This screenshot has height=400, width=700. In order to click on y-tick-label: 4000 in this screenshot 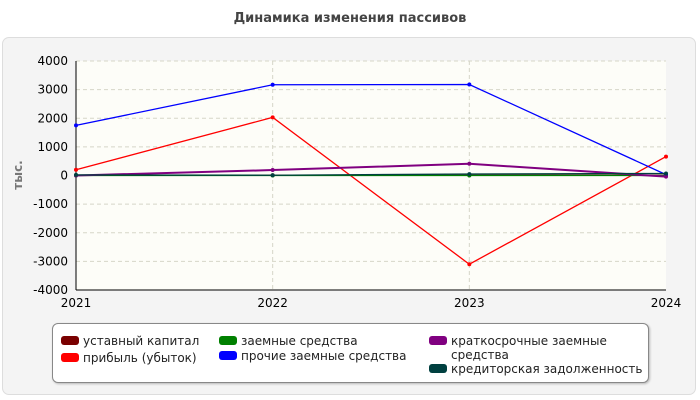, I will do `click(52, 61)`.